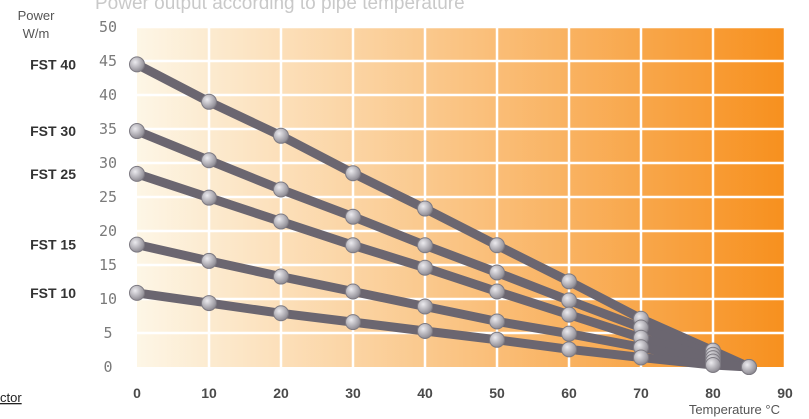 The height and width of the screenshot is (419, 809). I want to click on x-tick-label: 90, so click(785, 393).